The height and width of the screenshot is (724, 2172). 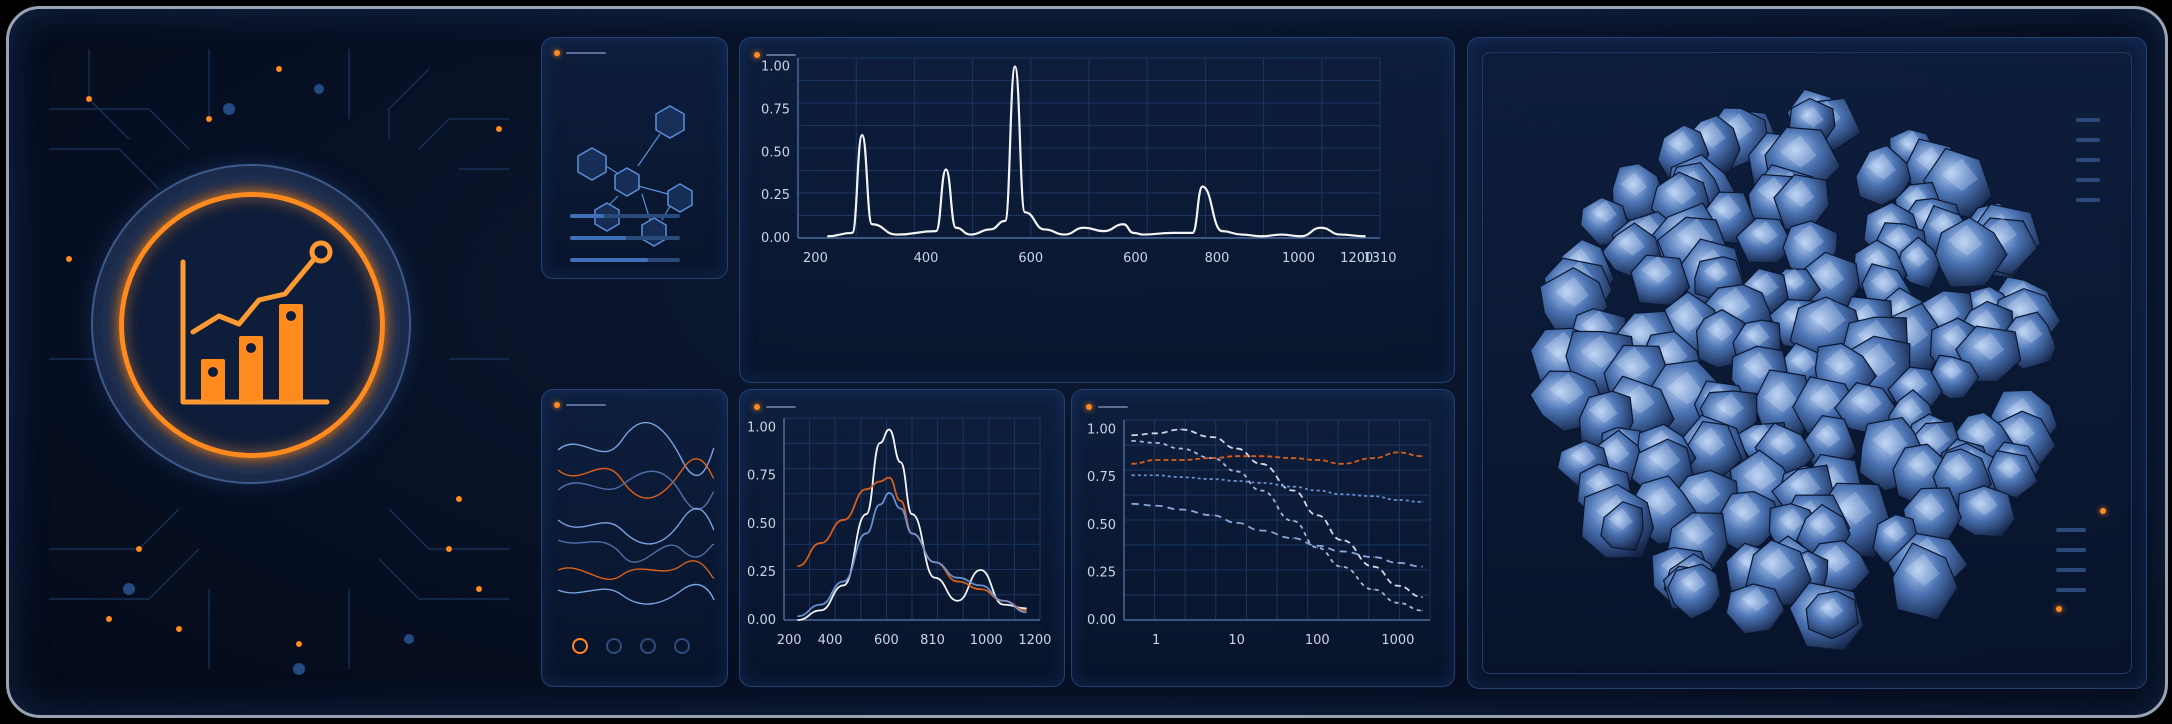 I want to click on decay-chart: 1.00 0.75 0.50 0.25 0.00 1 10 100 1000, so click(x=1259, y=533).